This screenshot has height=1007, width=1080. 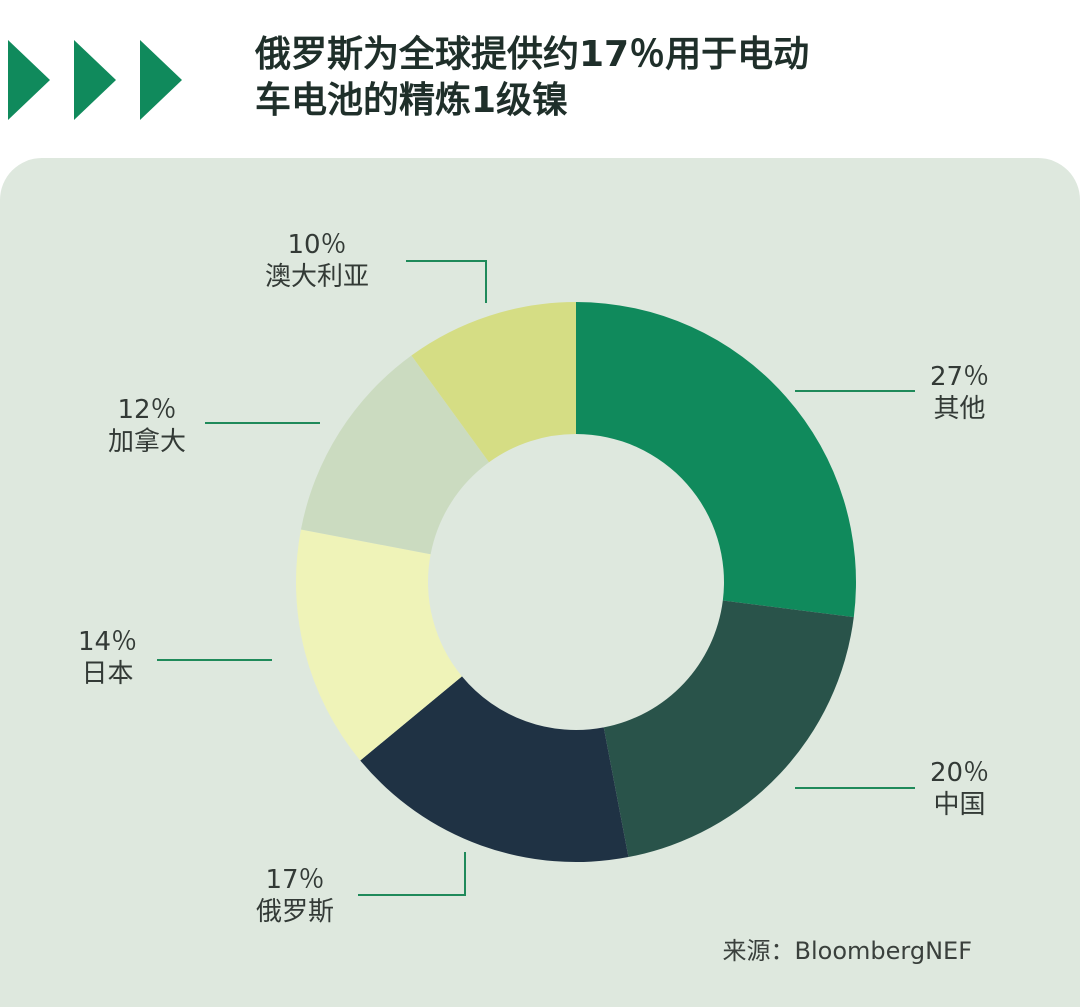 What do you see at coordinates (295, 912) in the screenshot?
I see `slice-label-russia-name: 俄罗斯` at bounding box center [295, 912].